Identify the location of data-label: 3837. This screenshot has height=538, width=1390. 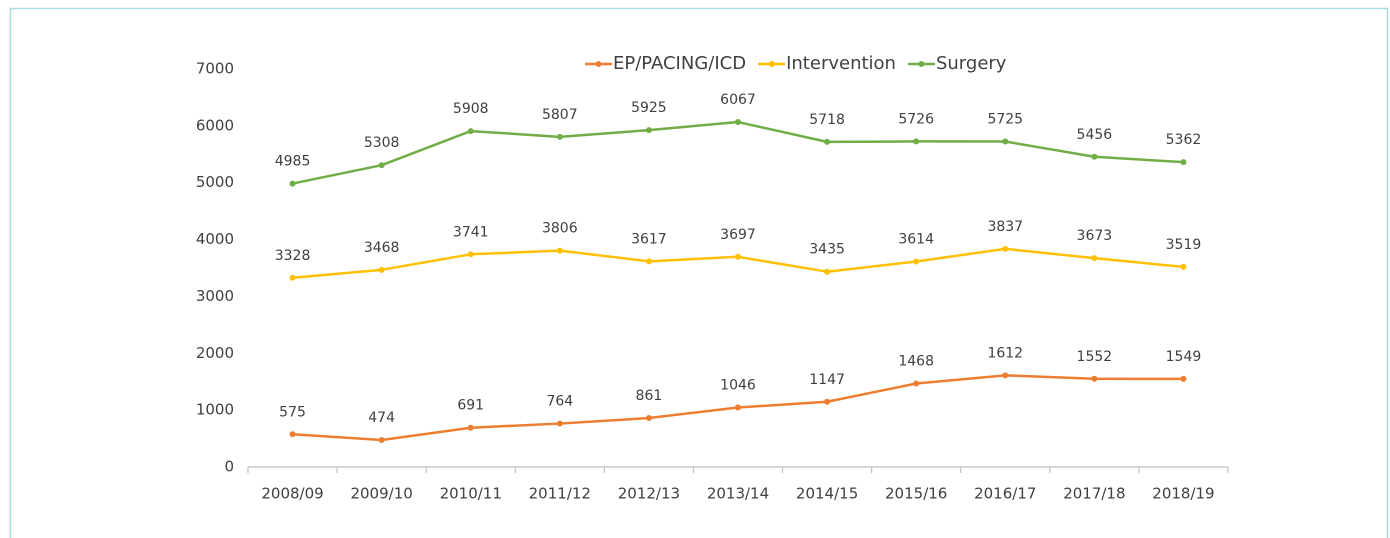
(1005, 227).